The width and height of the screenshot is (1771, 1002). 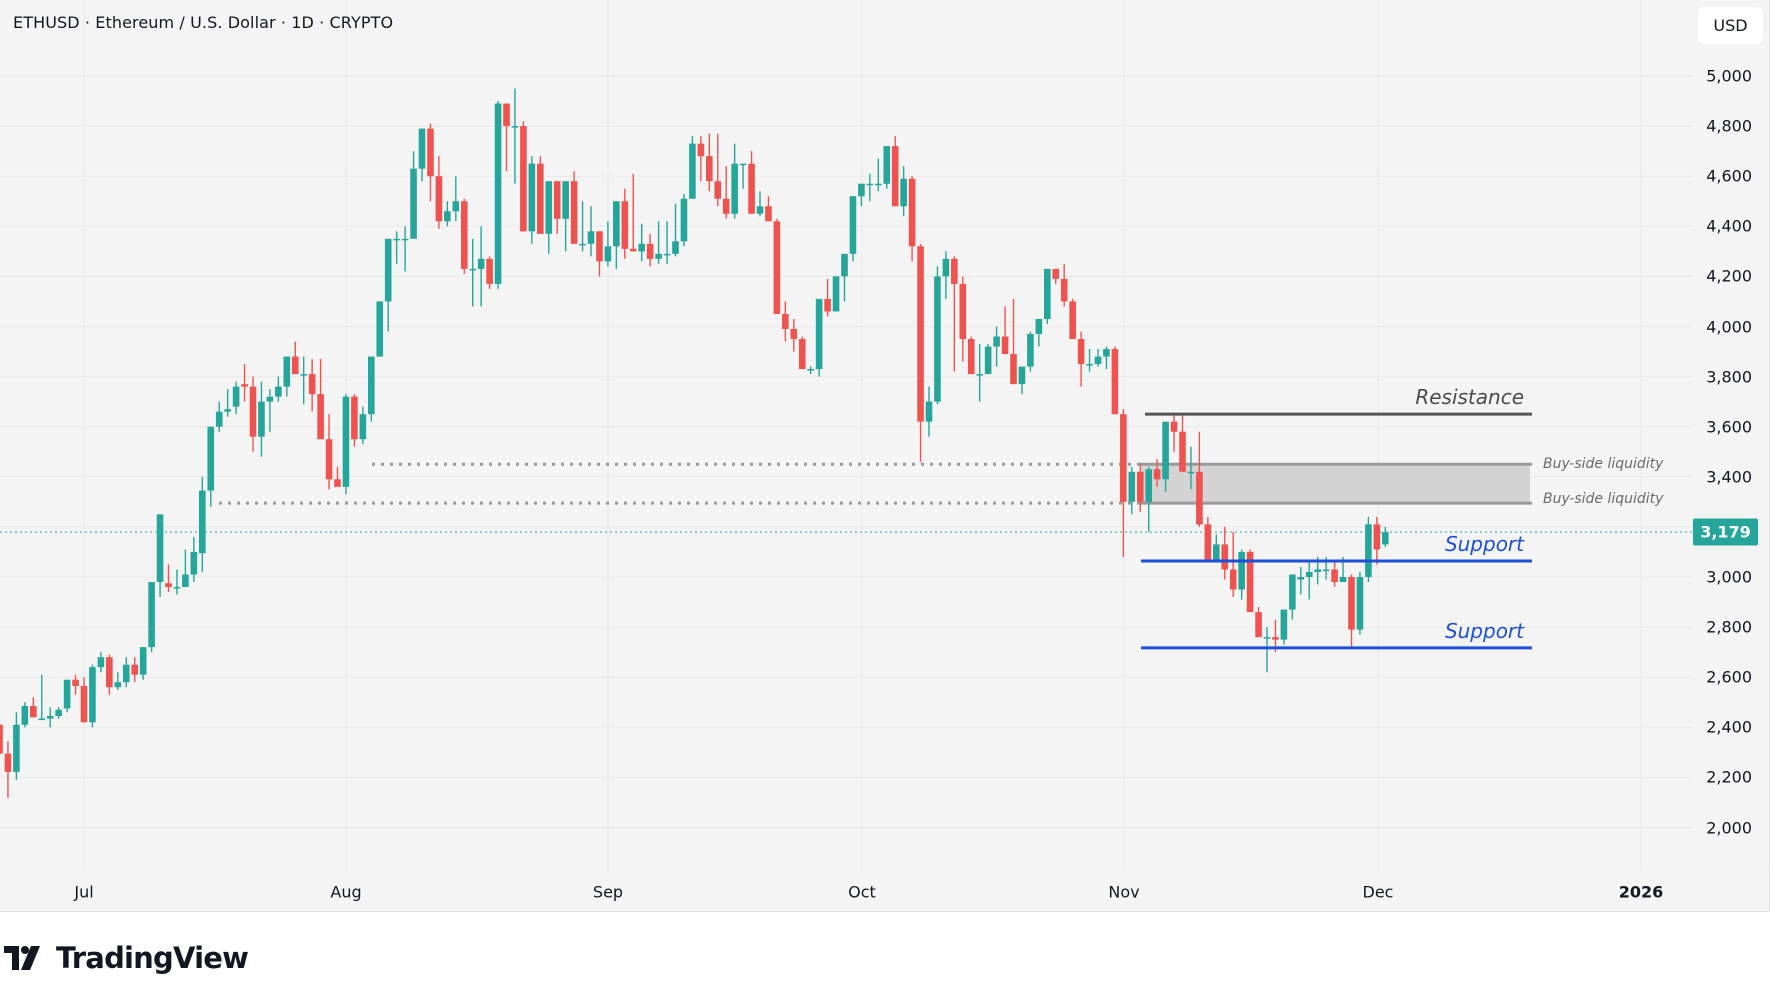 What do you see at coordinates (1729, 126) in the screenshot?
I see `price-tick-label: 4,800` at bounding box center [1729, 126].